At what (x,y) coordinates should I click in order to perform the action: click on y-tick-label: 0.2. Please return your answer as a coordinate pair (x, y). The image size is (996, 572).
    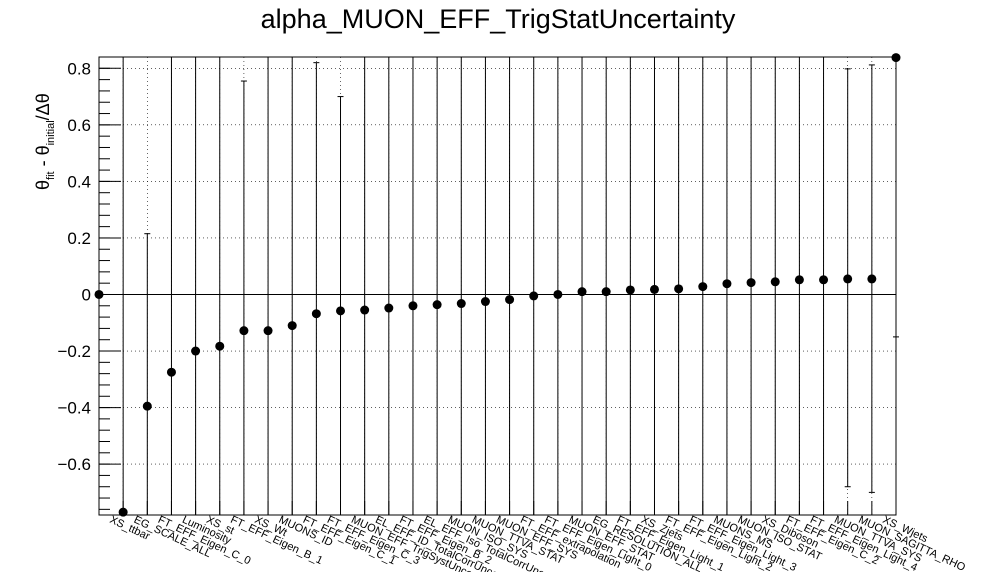
    Looking at the image, I should click on (79, 238).